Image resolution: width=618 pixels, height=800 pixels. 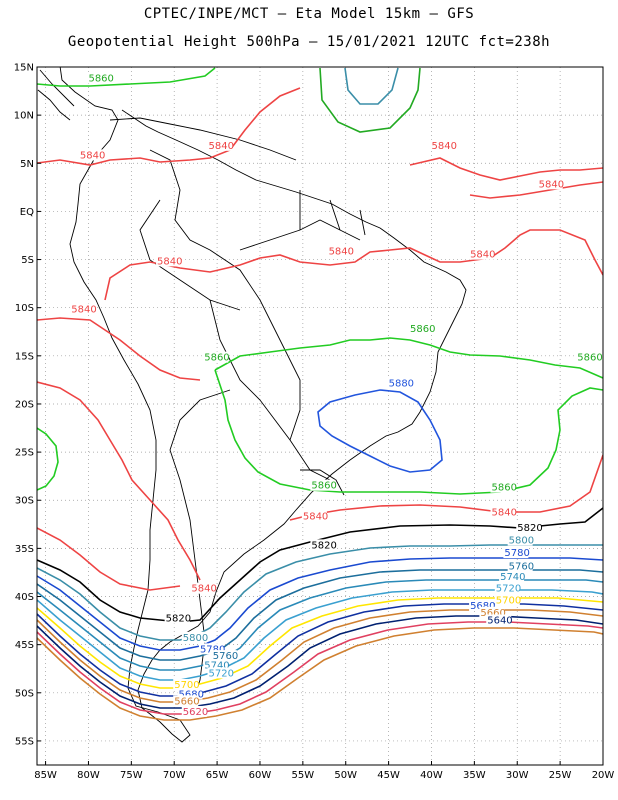 I want to click on lon-tick-label: 30W, so click(x=517, y=775).